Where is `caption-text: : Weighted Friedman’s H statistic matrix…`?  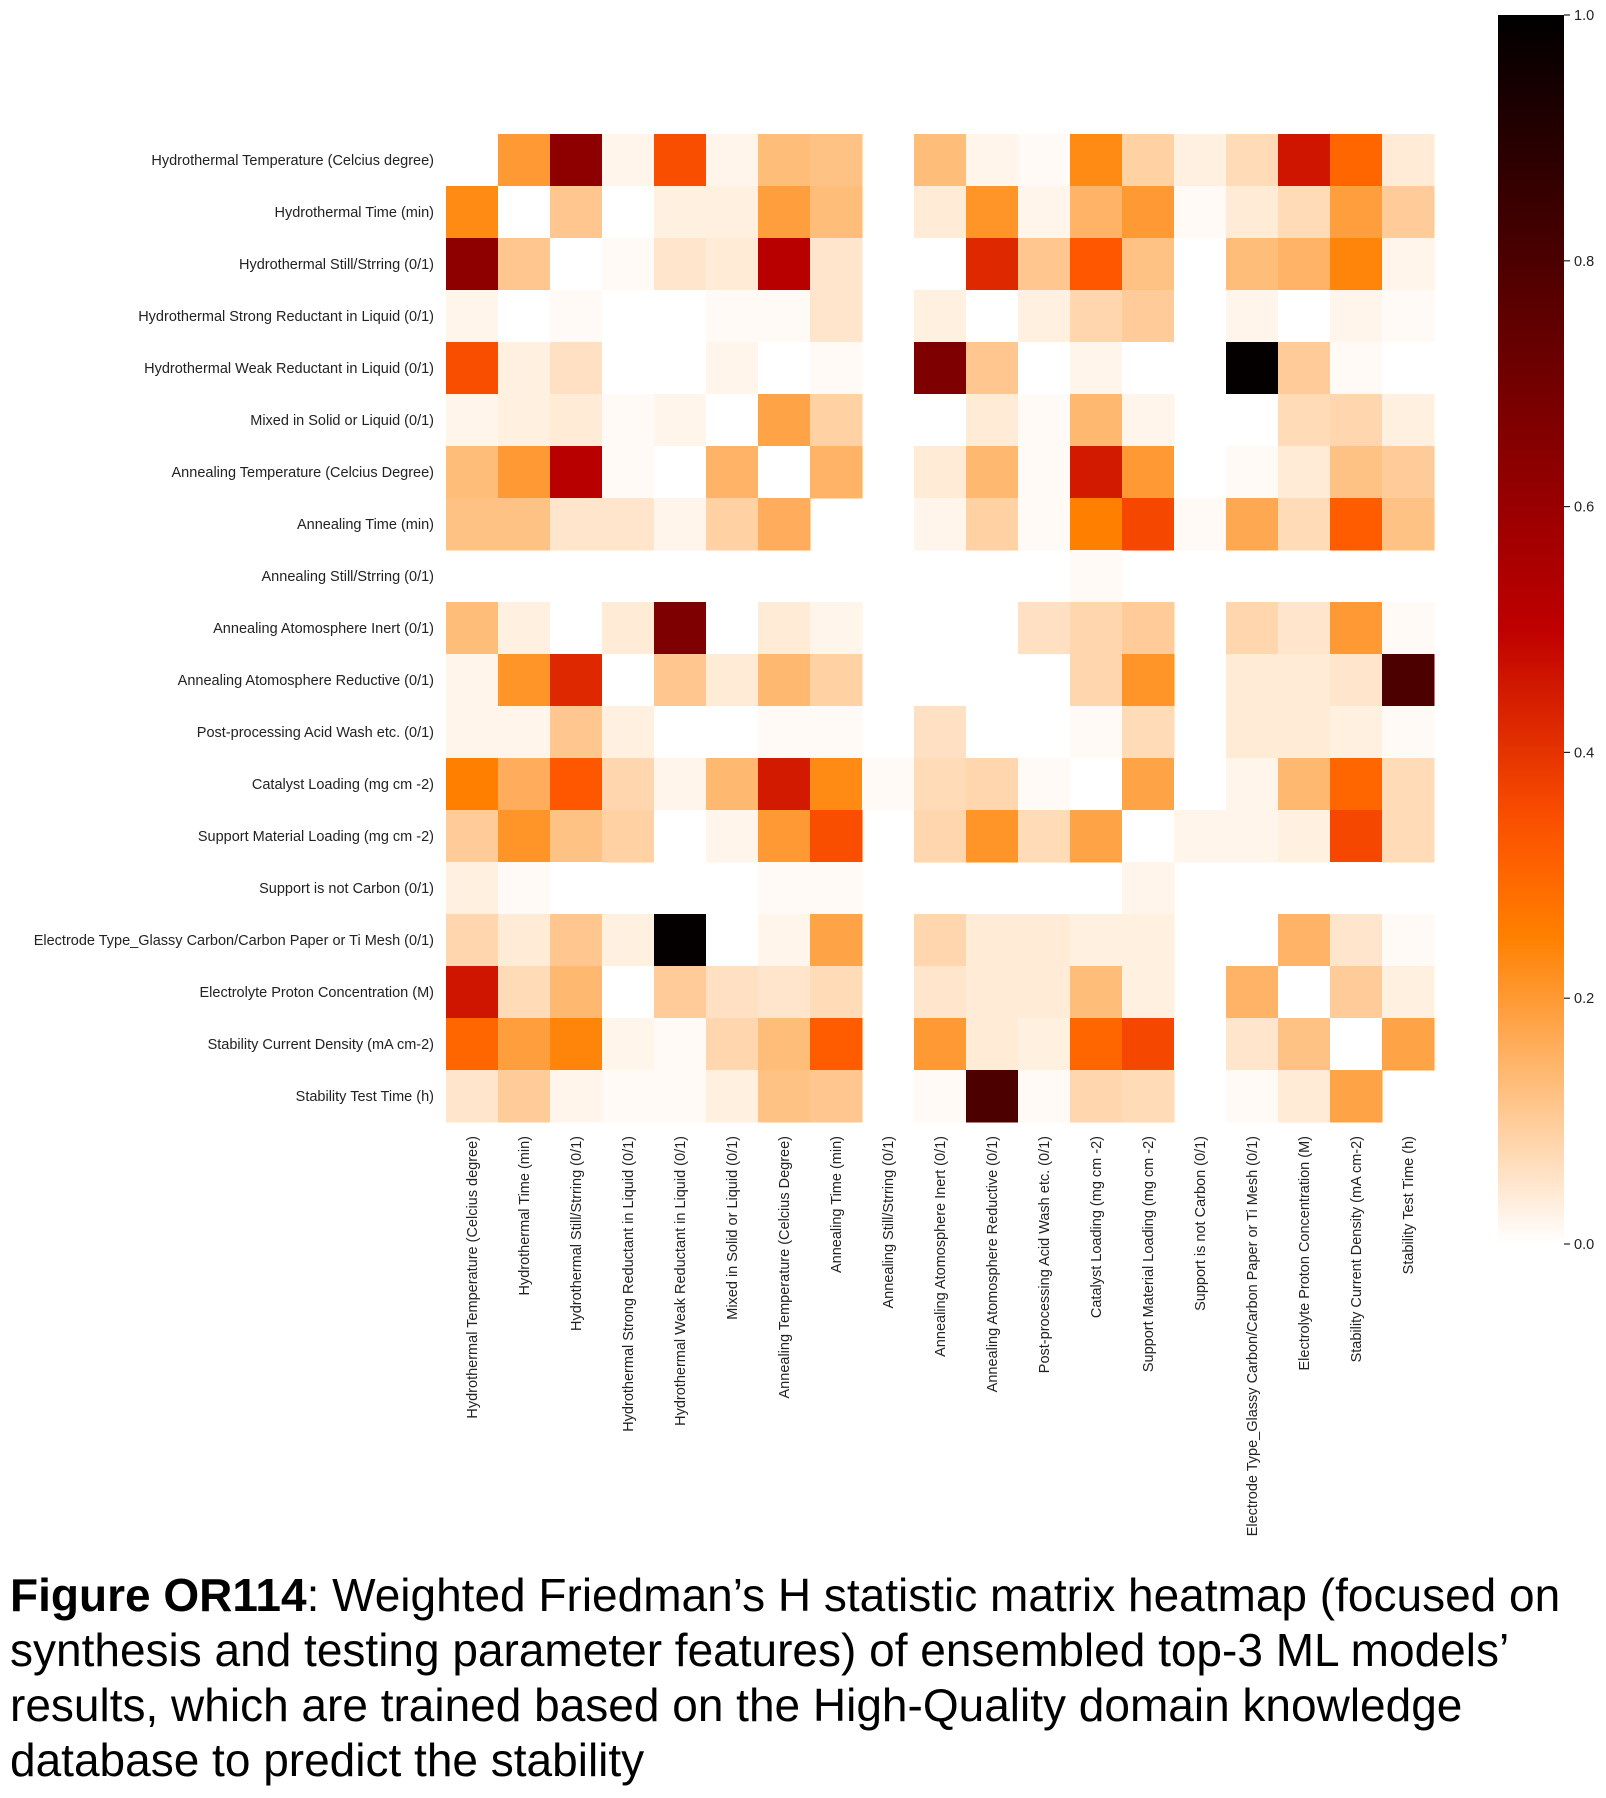 caption-text: : Weighted Friedman’s H statistic matrix… is located at coordinates (785, 1677).